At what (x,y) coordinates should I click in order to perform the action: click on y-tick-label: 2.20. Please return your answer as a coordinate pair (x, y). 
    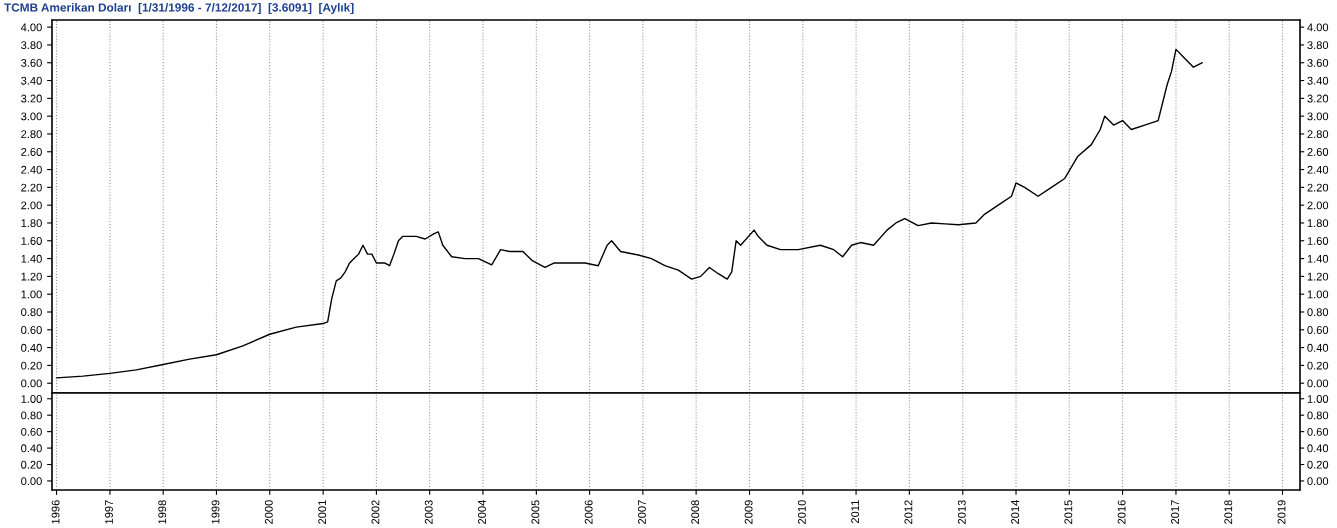
    Looking at the image, I should click on (31, 187).